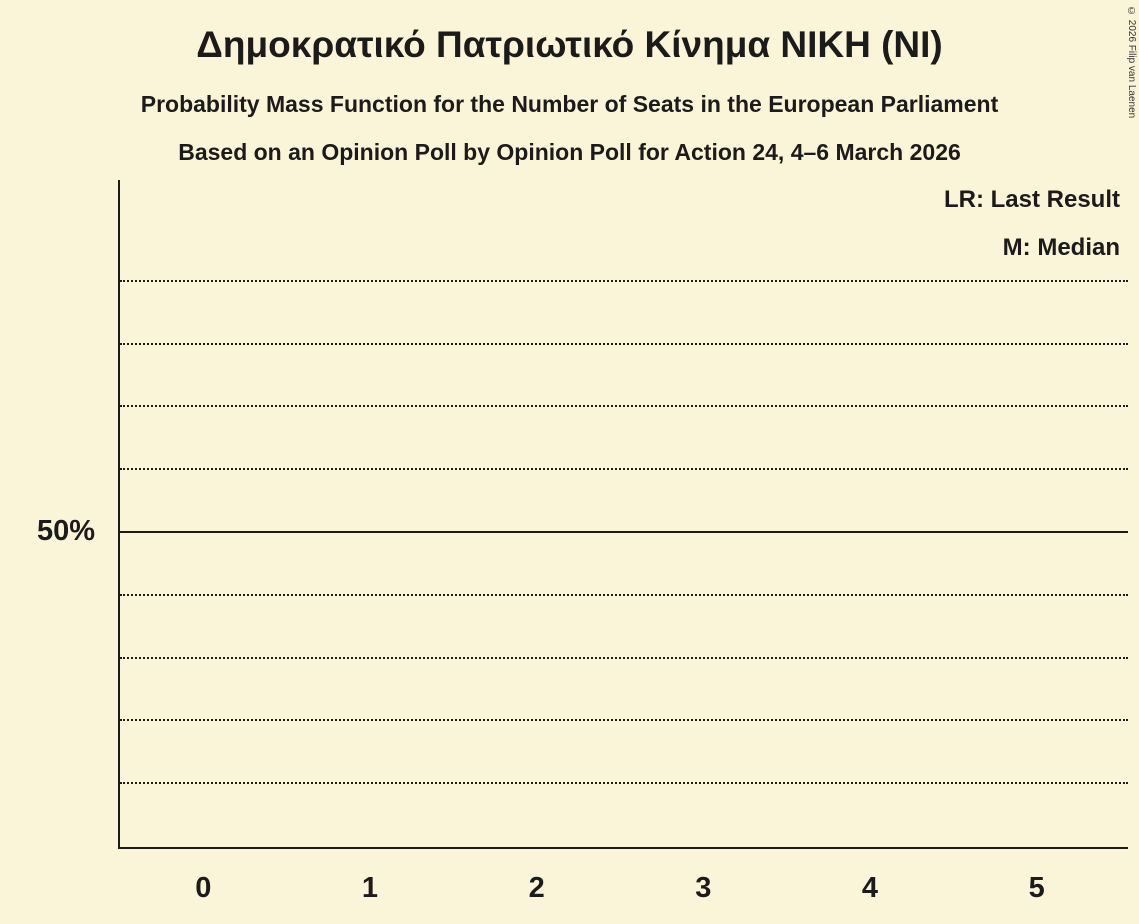  I want to click on x-axis-line, so click(623, 848).